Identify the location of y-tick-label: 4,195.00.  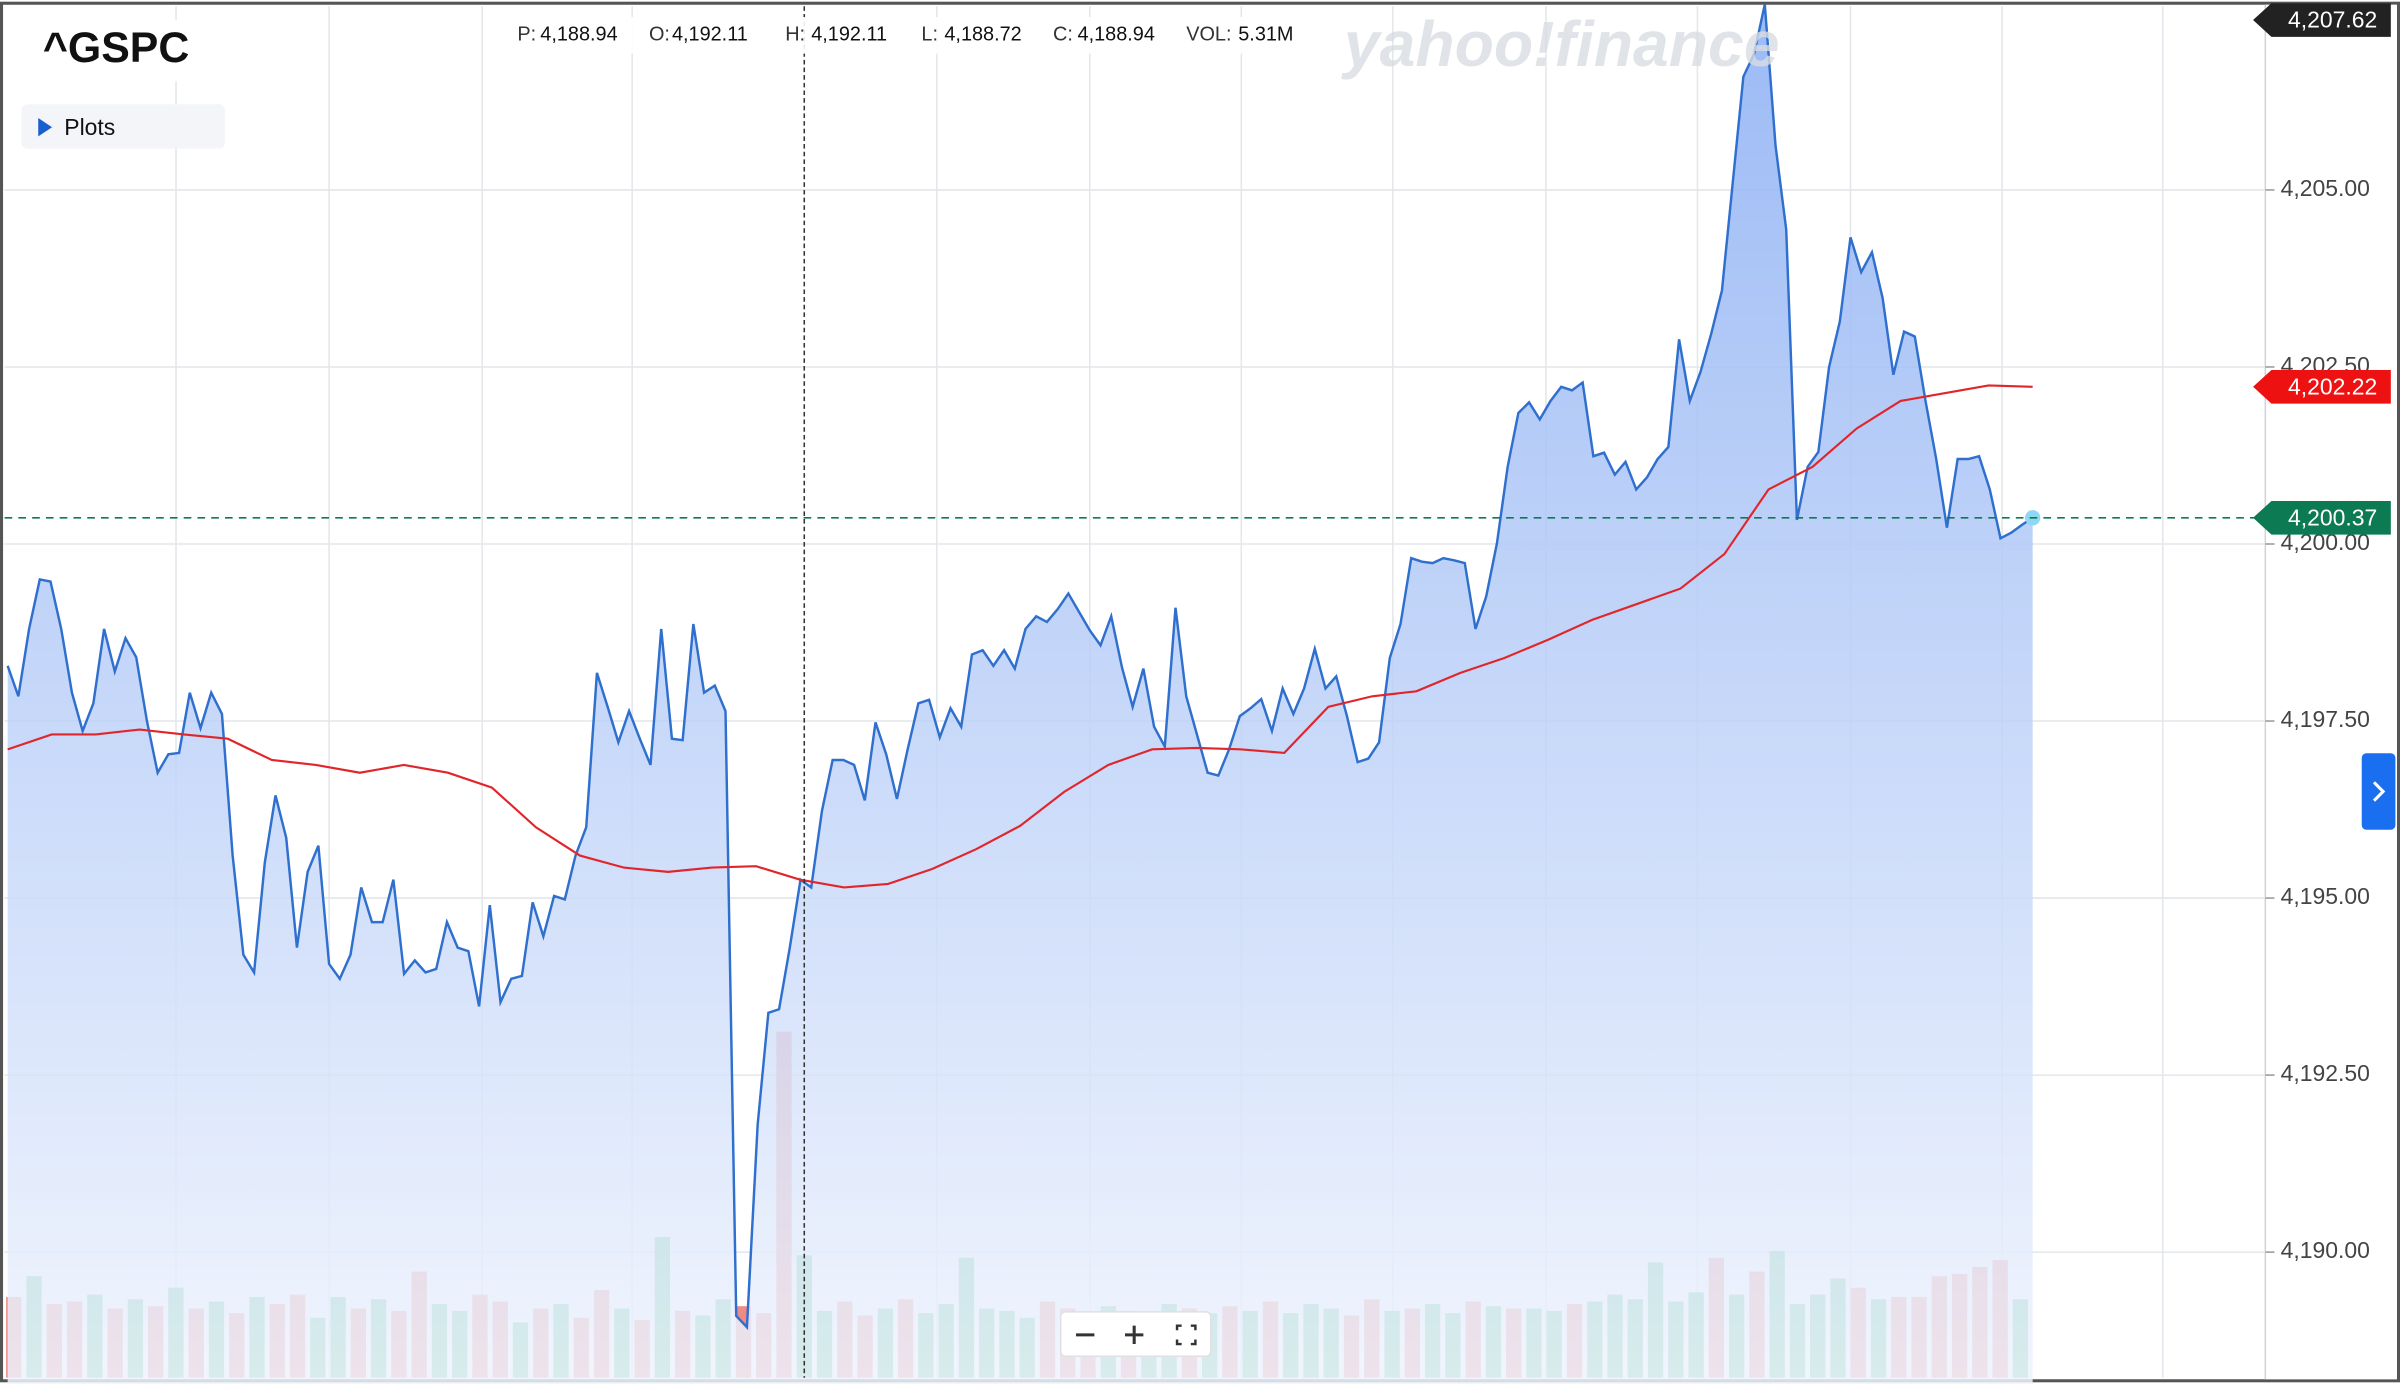
(2325, 896).